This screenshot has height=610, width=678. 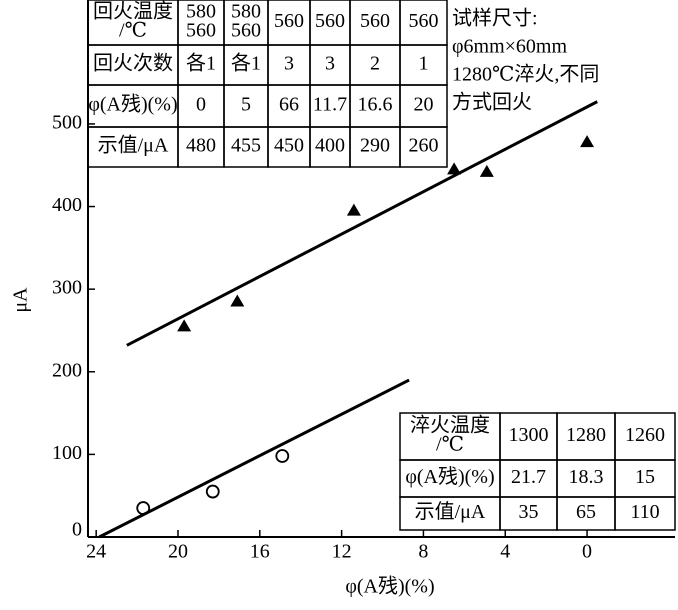 I want to click on cell-text: 1280, so click(x=586, y=435).